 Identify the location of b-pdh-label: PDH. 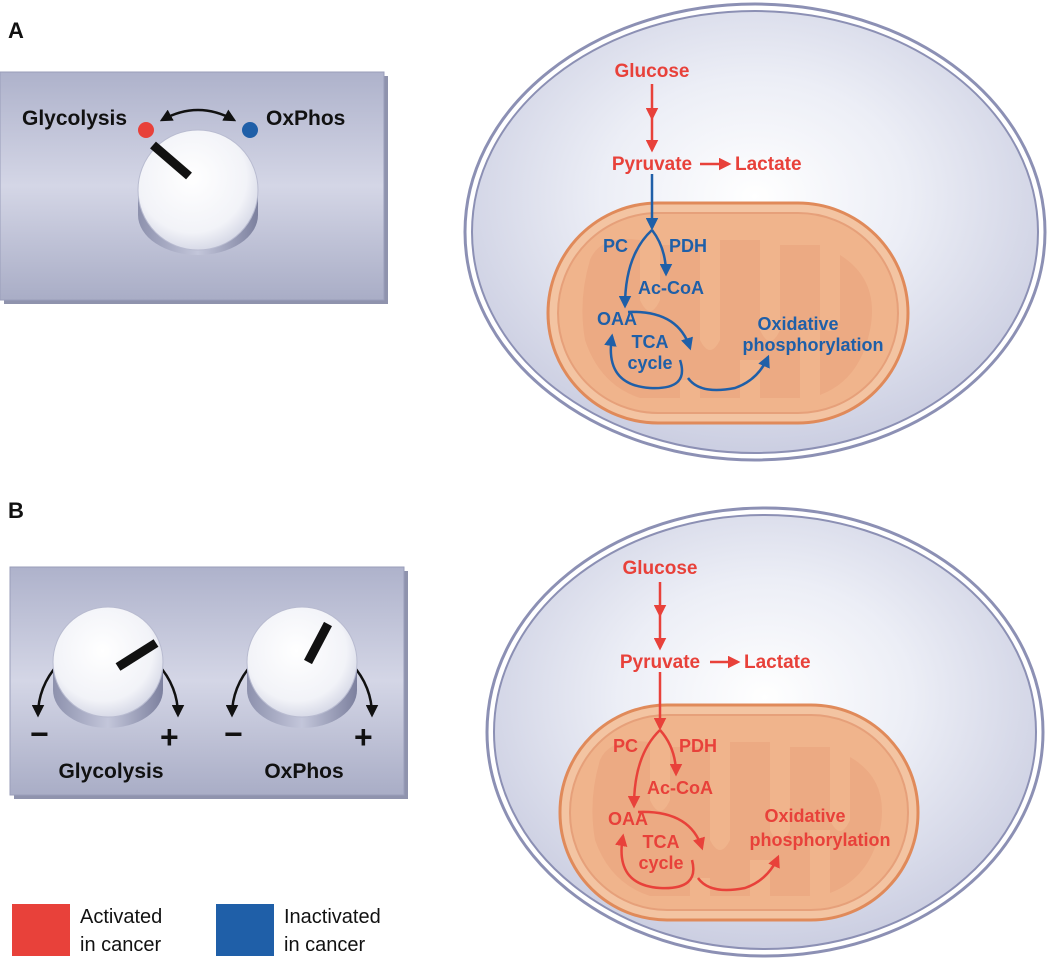
(698, 746).